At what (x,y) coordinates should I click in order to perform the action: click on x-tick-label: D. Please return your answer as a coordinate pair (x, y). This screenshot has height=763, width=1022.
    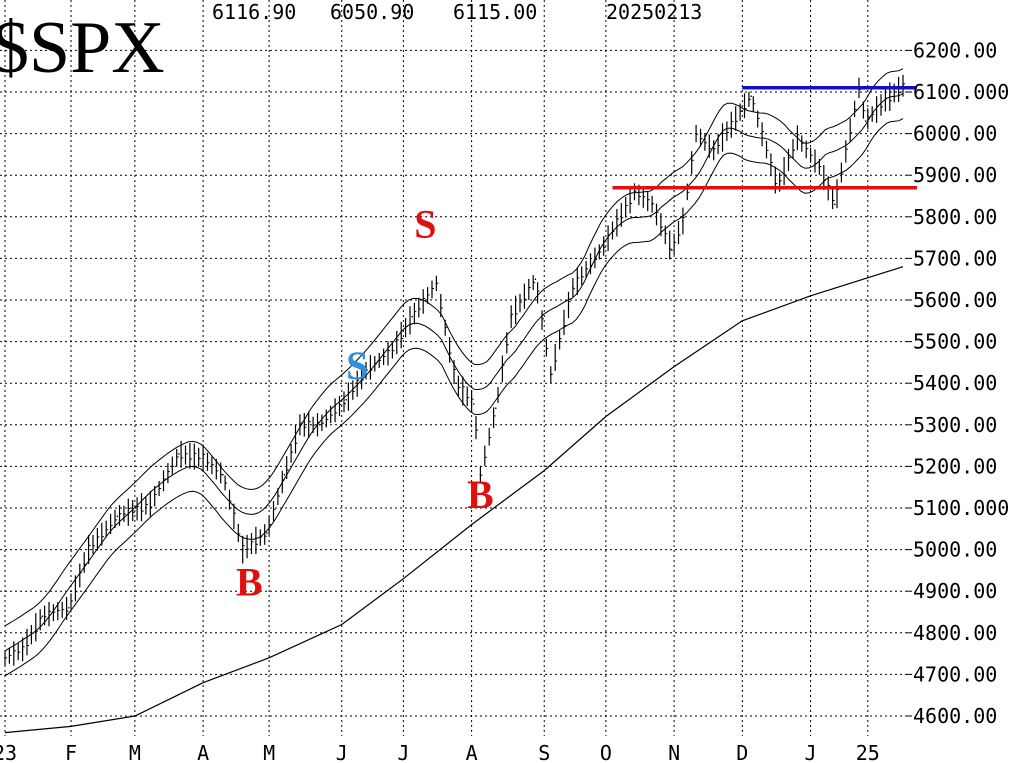
    Looking at the image, I should click on (742, 752).